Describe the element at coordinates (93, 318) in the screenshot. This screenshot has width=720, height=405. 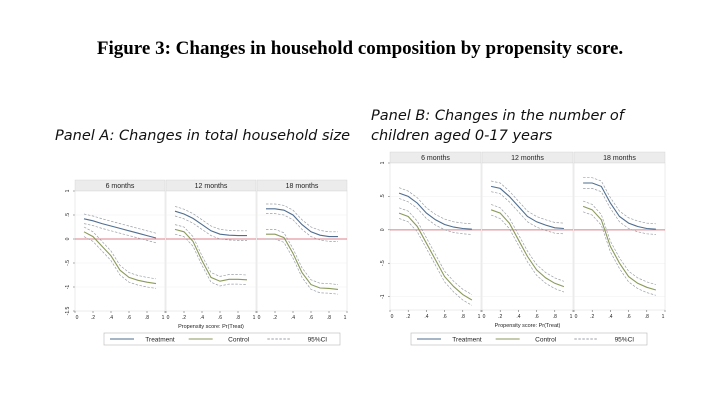
I see `panel-a-subplot-1-x-tick-label: .2` at that location.